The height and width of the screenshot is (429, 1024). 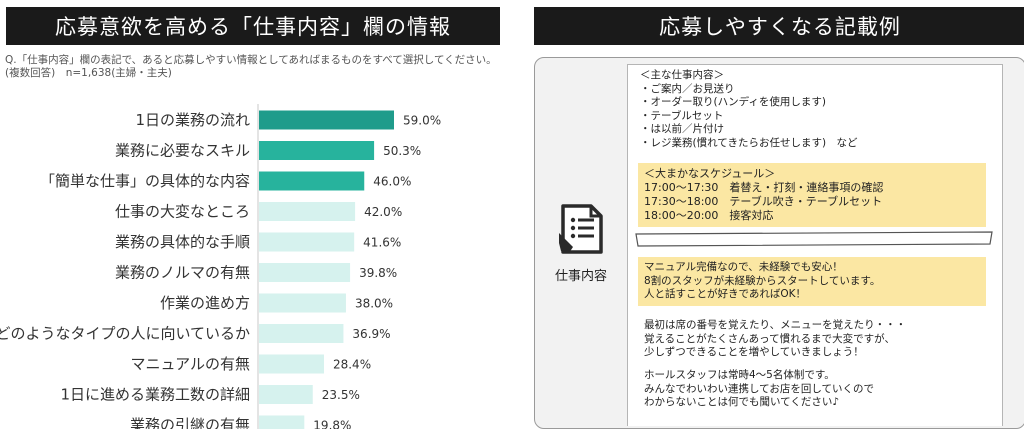 I want to click on text-line: 最初は席の番号を覚えたり、メニューを覚えたり・・・, so click(x=775, y=325).